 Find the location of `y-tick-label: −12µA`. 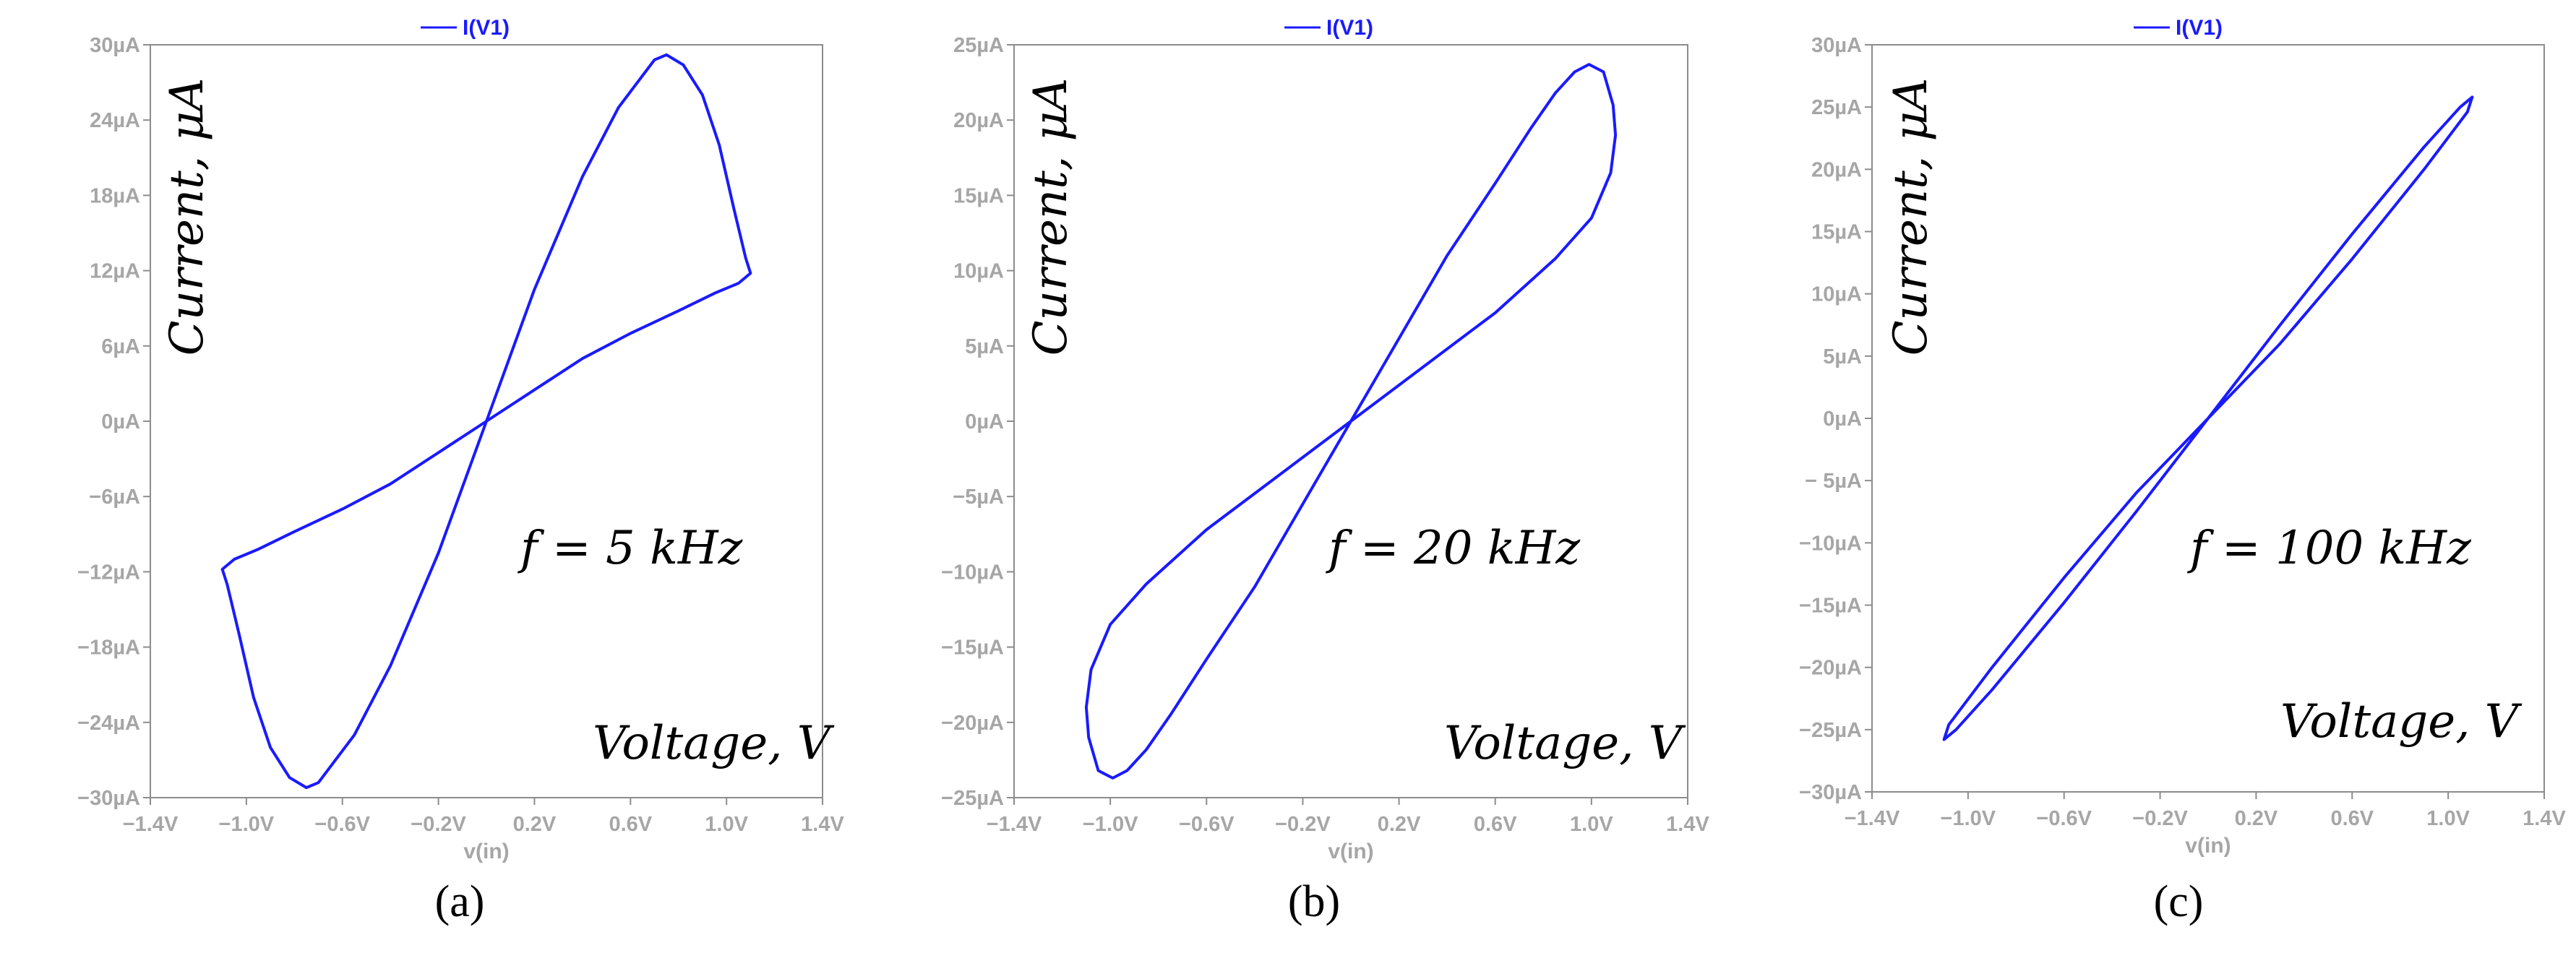

y-tick-label: −12µA is located at coordinates (109, 573).